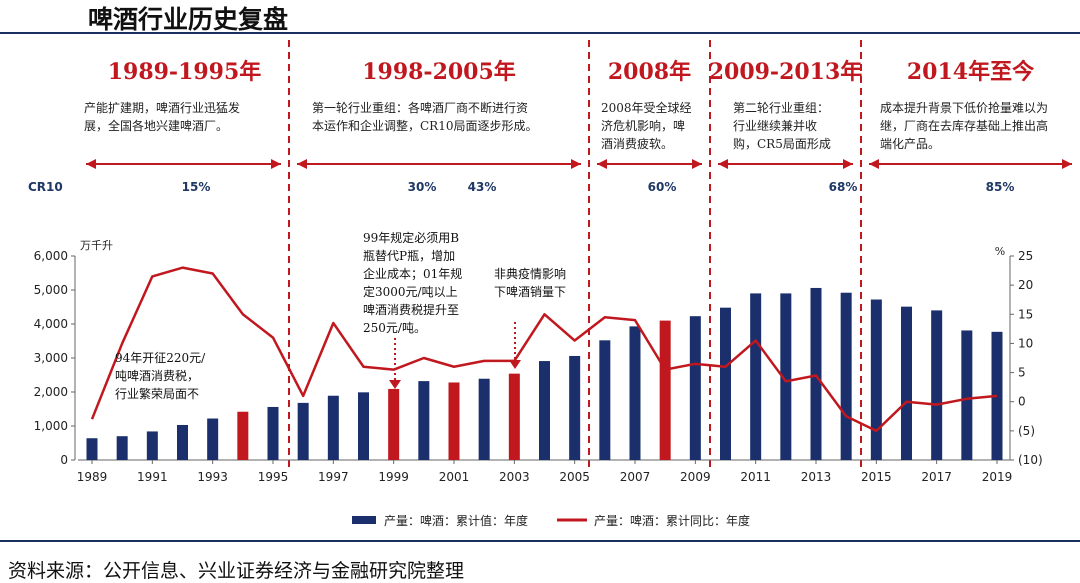  What do you see at coordinates (1025, 256) in the screenshot?
I see `y2-tick-label: 25` at bounding box center [1025, 256].